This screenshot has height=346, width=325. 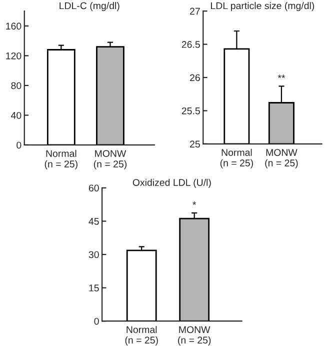 What do you see at coordinates (93, 221) in the screenshot?
I see `y-tick-label: 45` at bounding box center [93, 221].